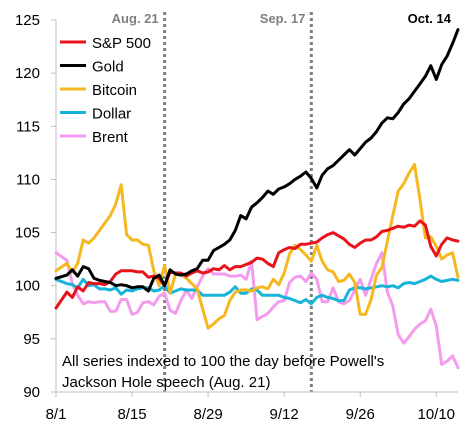 The image size is (472, 428). What do you see at coordinates (111, 114) in the screenshot?
I see `legend-label: Dollar` at bounding box center [111, 114].